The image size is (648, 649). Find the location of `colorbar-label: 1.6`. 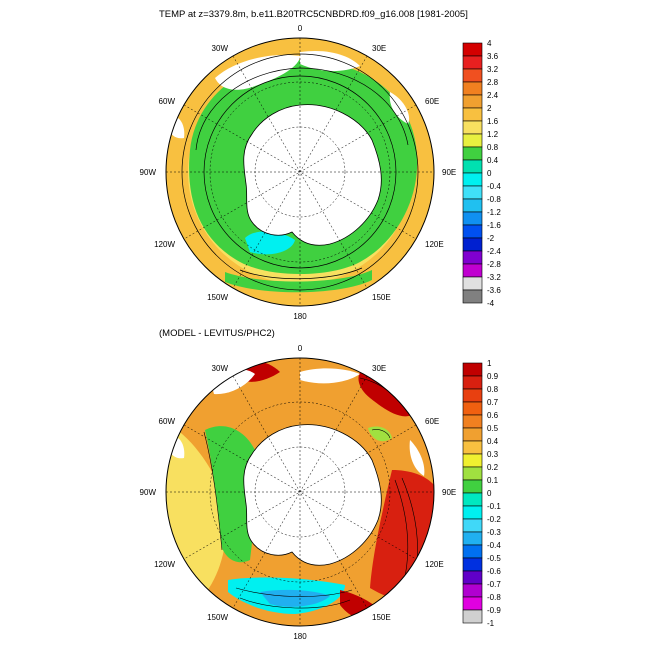

colorbar-label: 1.6 is located at coordinates (493, 121).